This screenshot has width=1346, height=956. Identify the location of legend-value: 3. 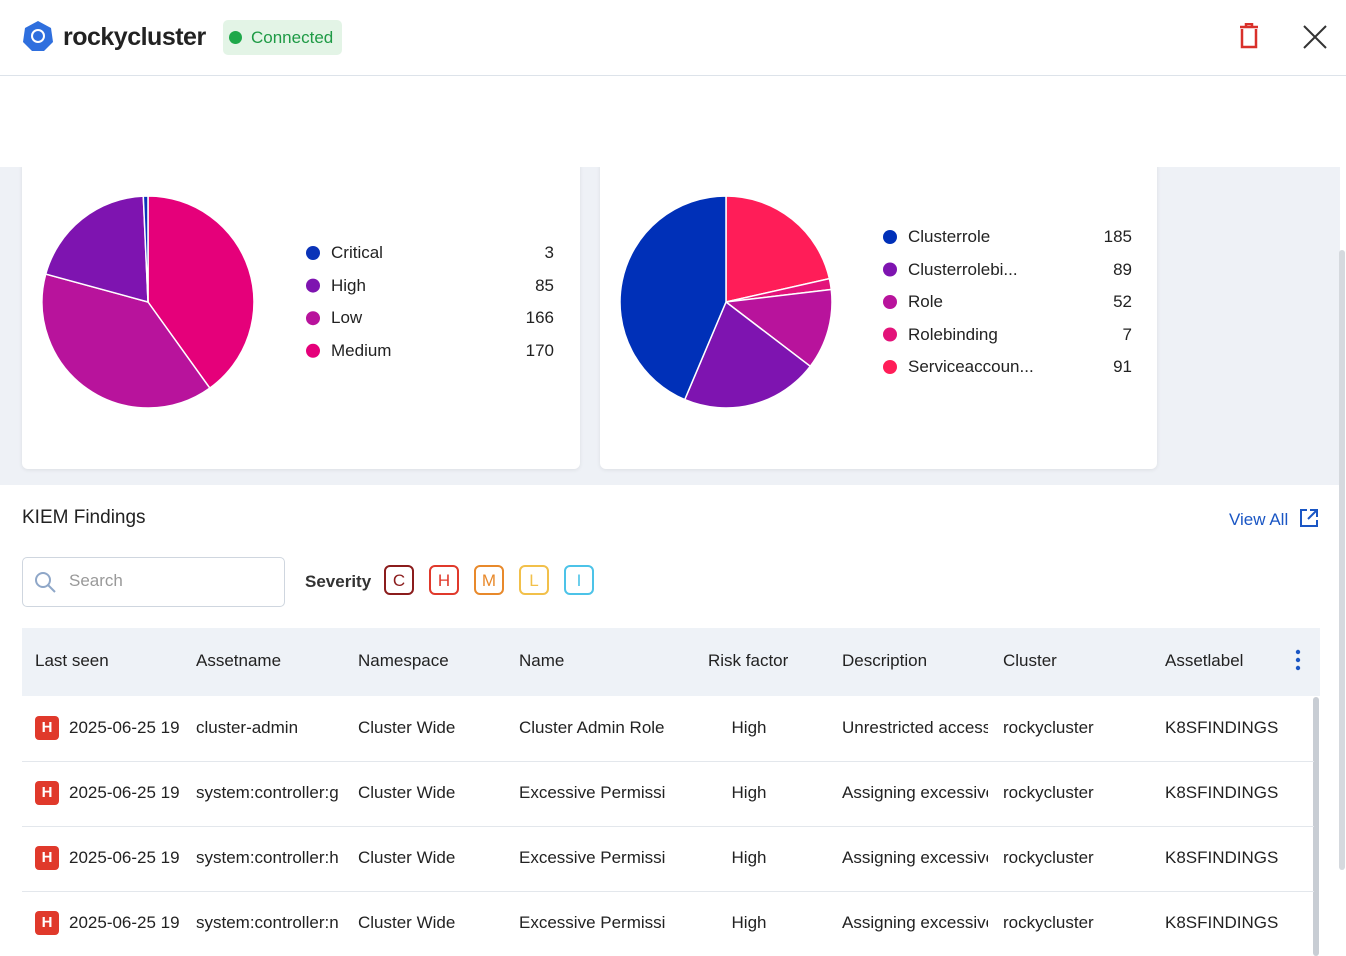
(549, 252).